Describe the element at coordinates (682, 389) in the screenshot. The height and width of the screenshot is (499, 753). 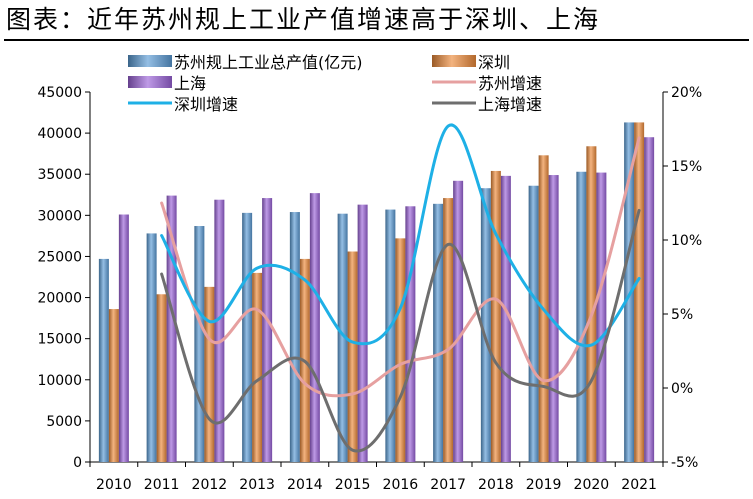
I see `y-right-tick-label: 0%` at that location.